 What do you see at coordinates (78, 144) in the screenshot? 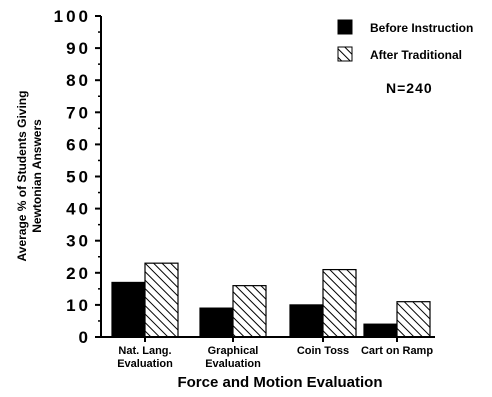
I see `y-tick-label: 60` at bounding box center [78, 144].